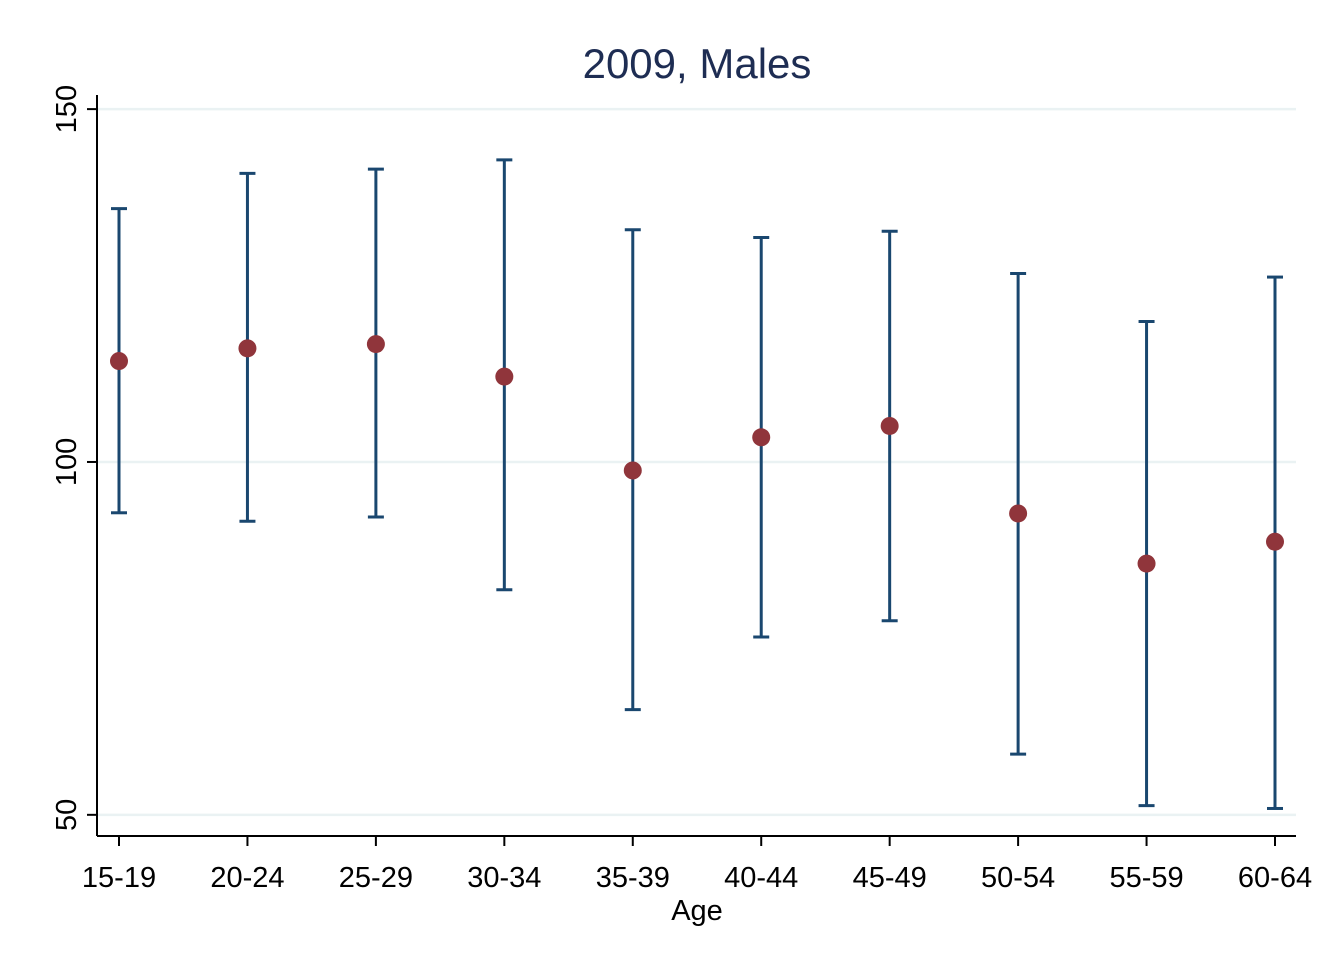 This screenshot has height=968, width=1331. What do you see at coordinates (761, 878) in the screenshot?
I see `x-tick-label: 40-44` at bounding box center [761, 878].